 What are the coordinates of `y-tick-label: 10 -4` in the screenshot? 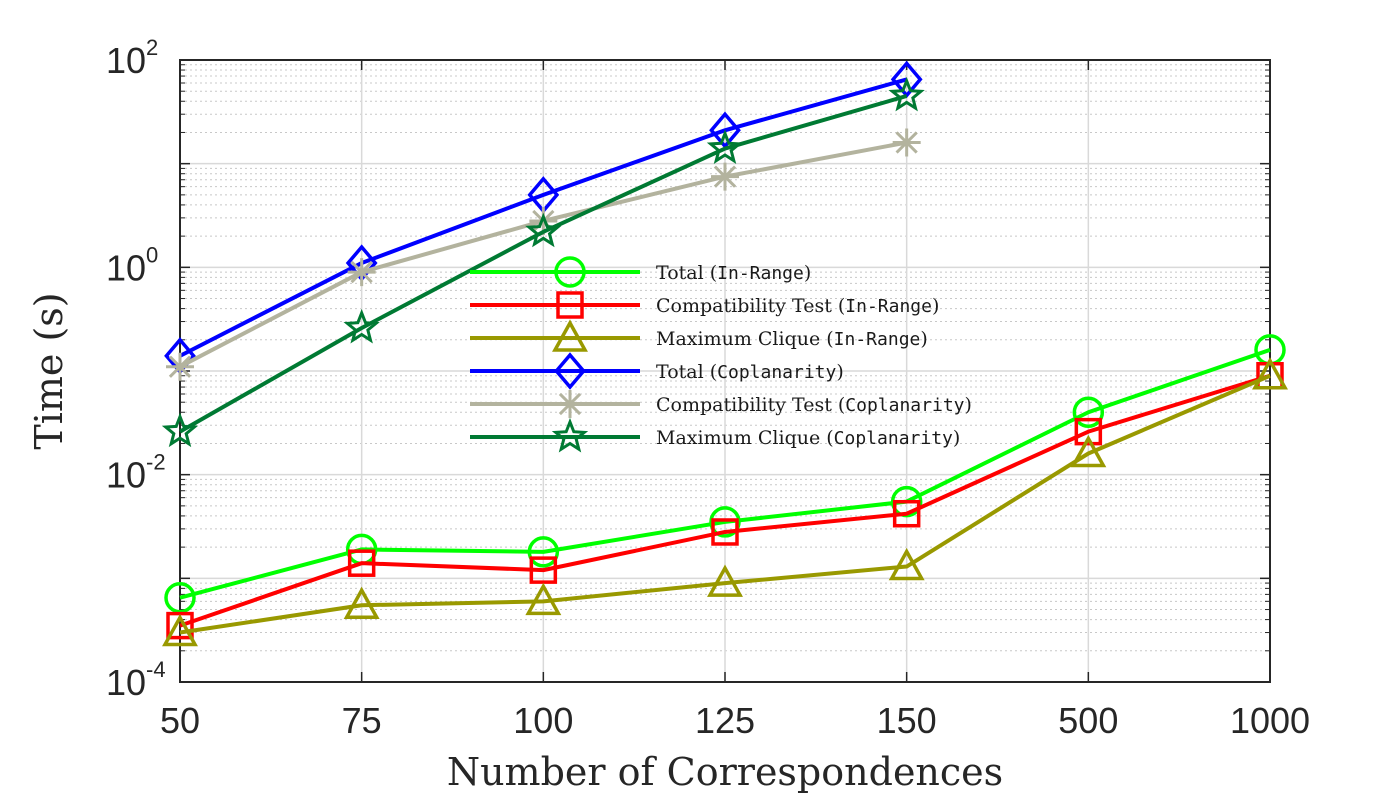 It's located at (136, 680).